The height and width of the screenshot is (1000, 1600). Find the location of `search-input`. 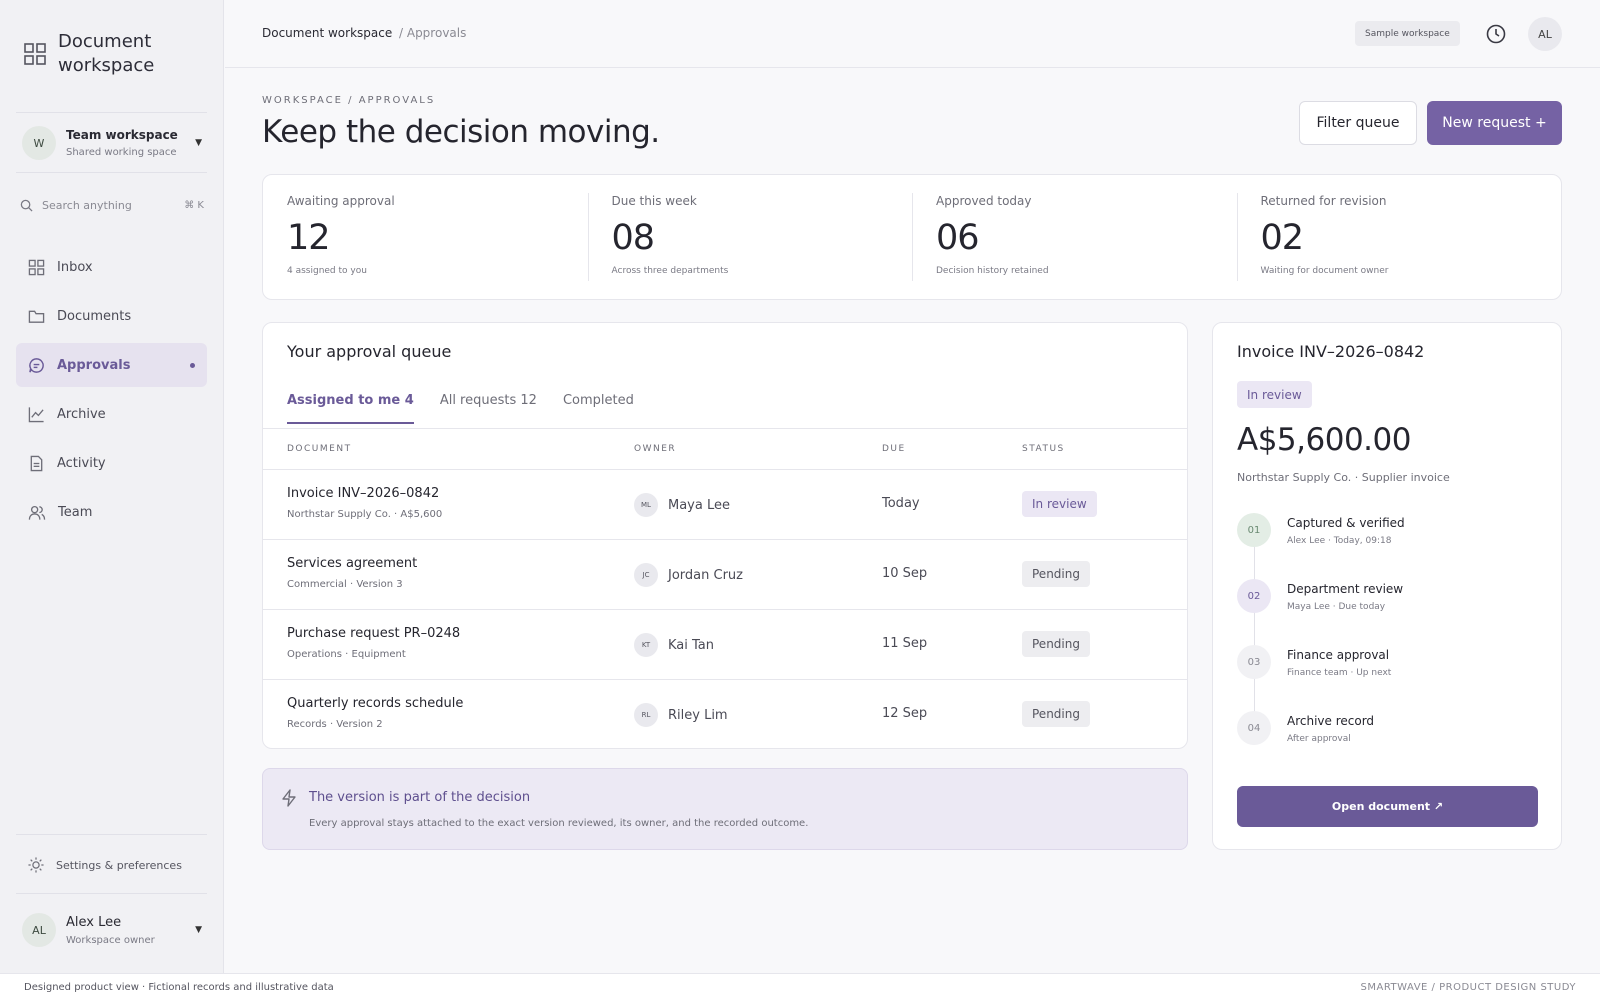

search-input is located at coordinates (107, 205).